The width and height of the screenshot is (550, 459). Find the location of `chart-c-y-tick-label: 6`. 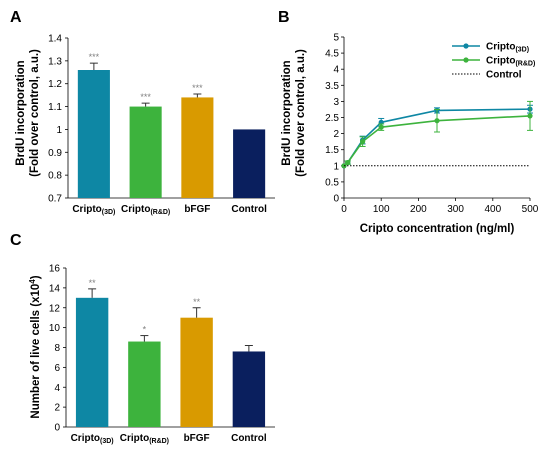

chart-c-y-tick-label: 6 is located at coordinates (57, 368).